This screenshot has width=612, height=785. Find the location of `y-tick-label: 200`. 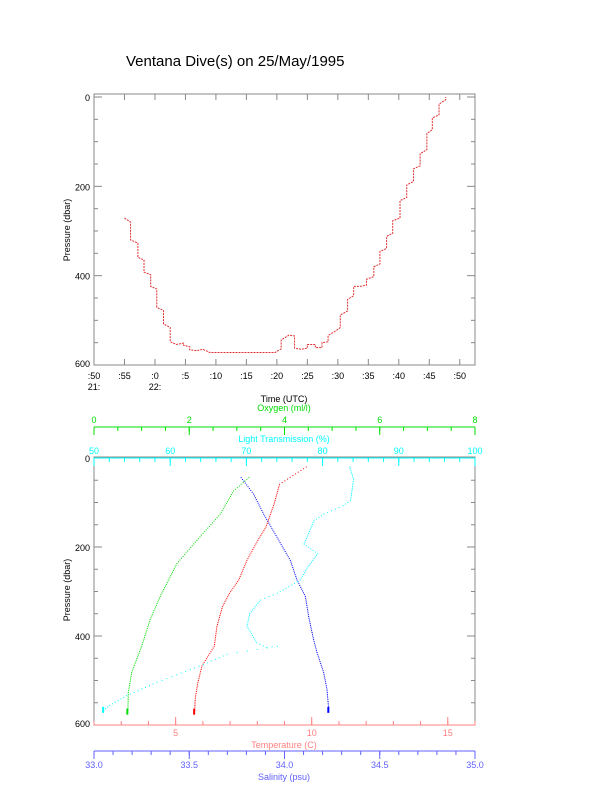

y-tick-label: 200 is located at coordinates (82, 187).